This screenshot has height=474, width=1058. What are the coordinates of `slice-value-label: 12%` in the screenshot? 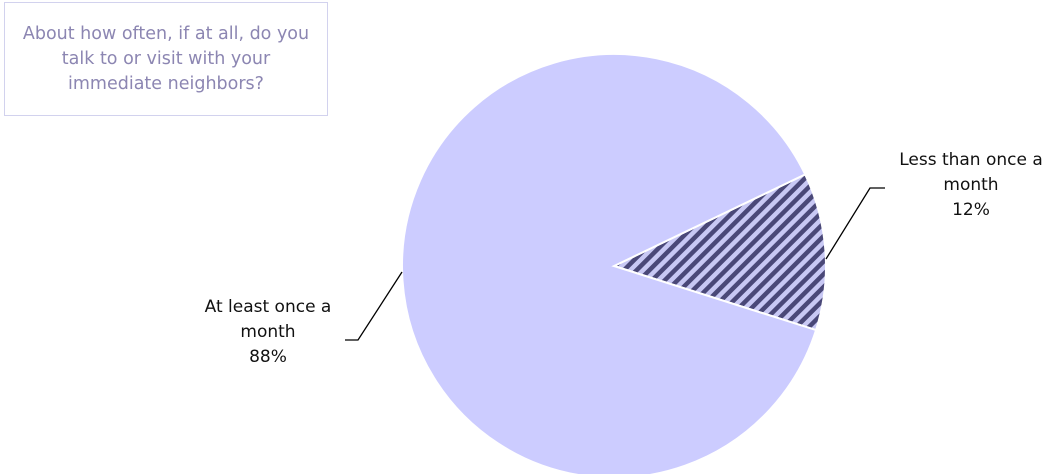 It's located at (971, 210).